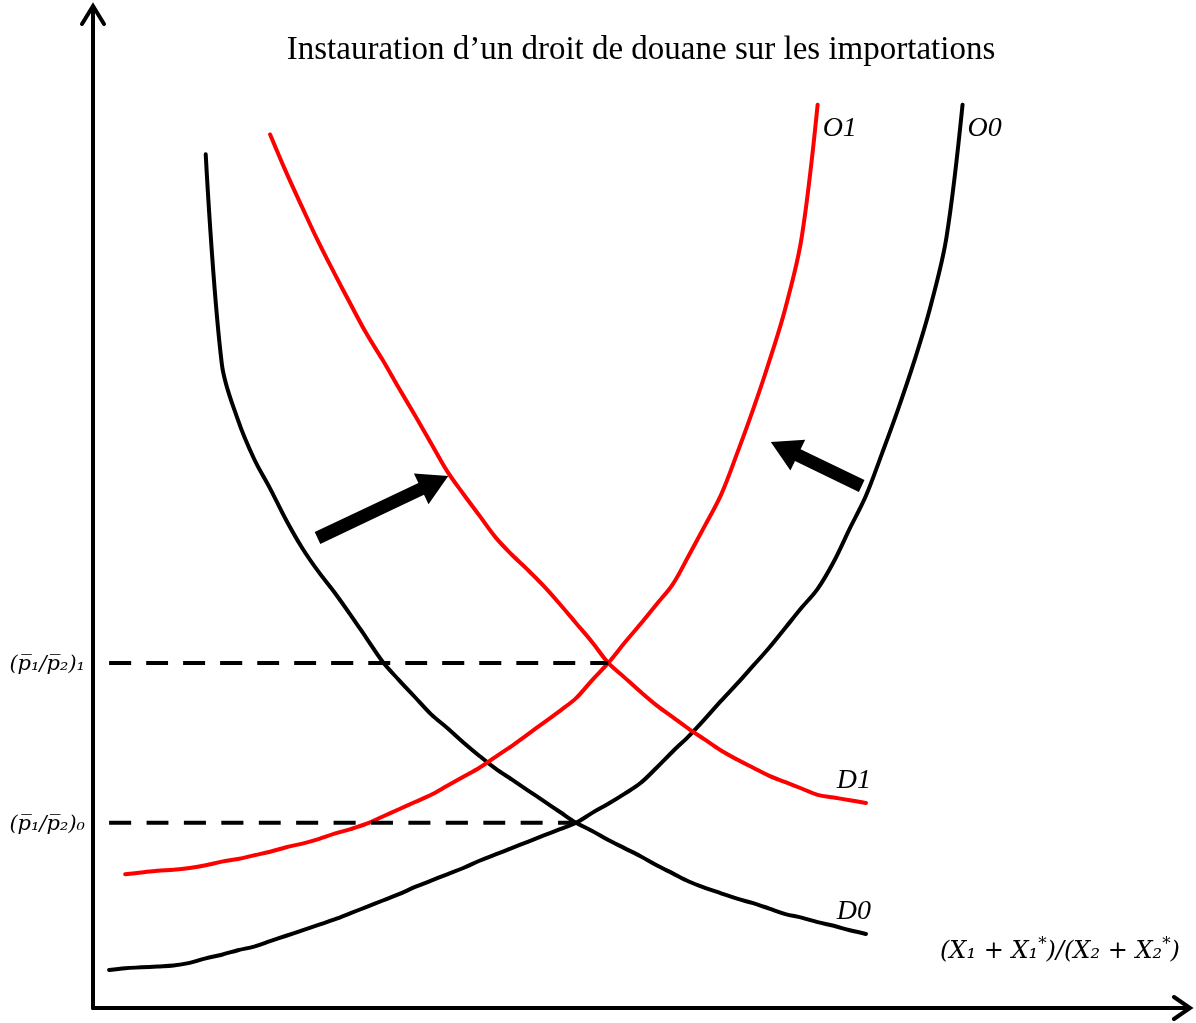  I want to click on series-label: O0, so click(984, 127).